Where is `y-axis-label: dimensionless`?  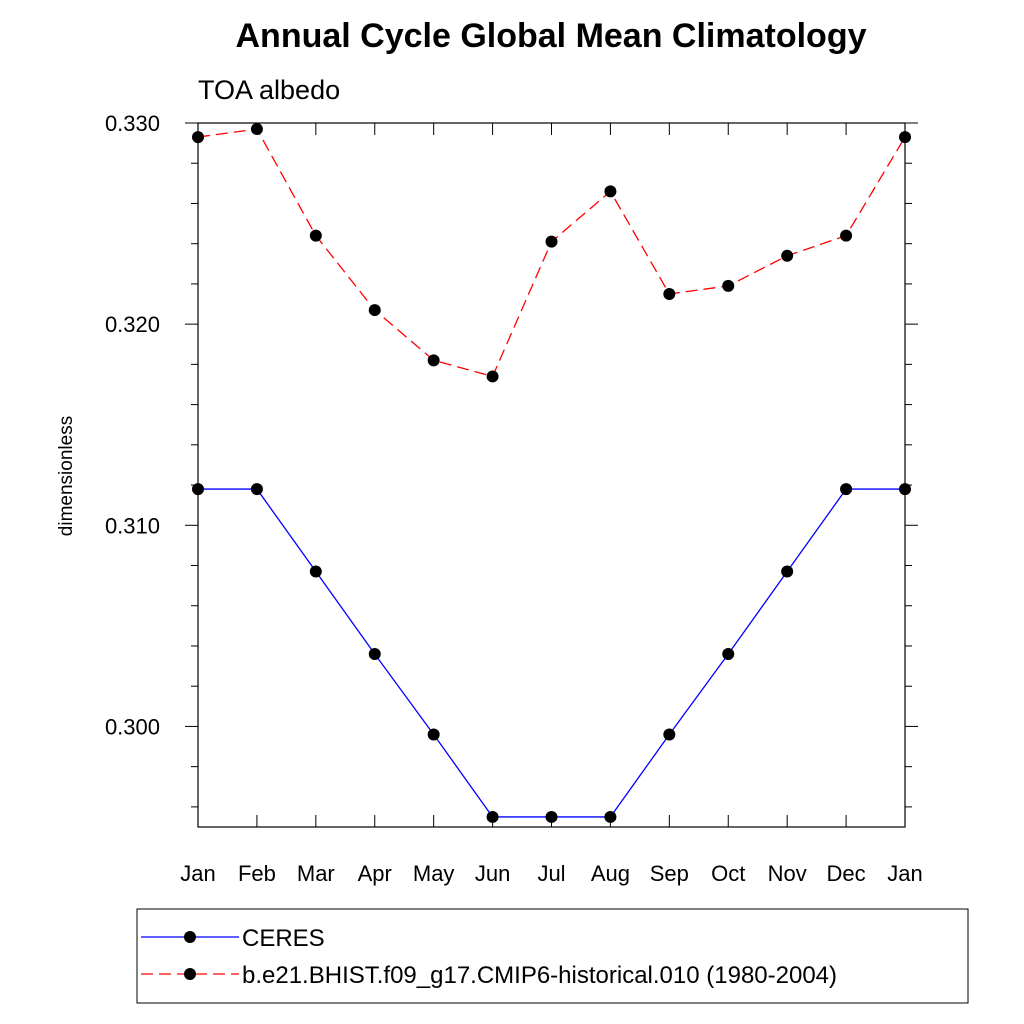 y-axis-label: dimensionless is located at coordinates (66, 476).